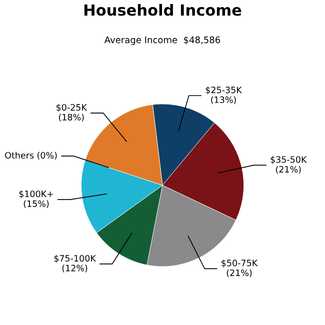 Image resolution: width=325 pixels, height=325 pixels. What do you see at coordinates (223, 100) in the screenshot?
I see `data-label: (13%)` at bounding box center [223, 100].